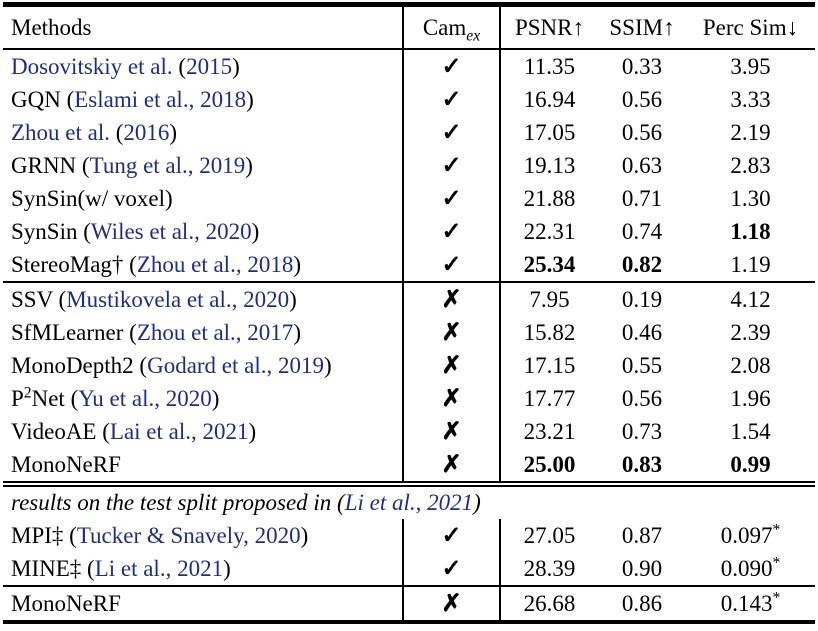  Describe the element at coordinates (750, 66) in the screenshot. I see `value-text: 3.95` at that location.